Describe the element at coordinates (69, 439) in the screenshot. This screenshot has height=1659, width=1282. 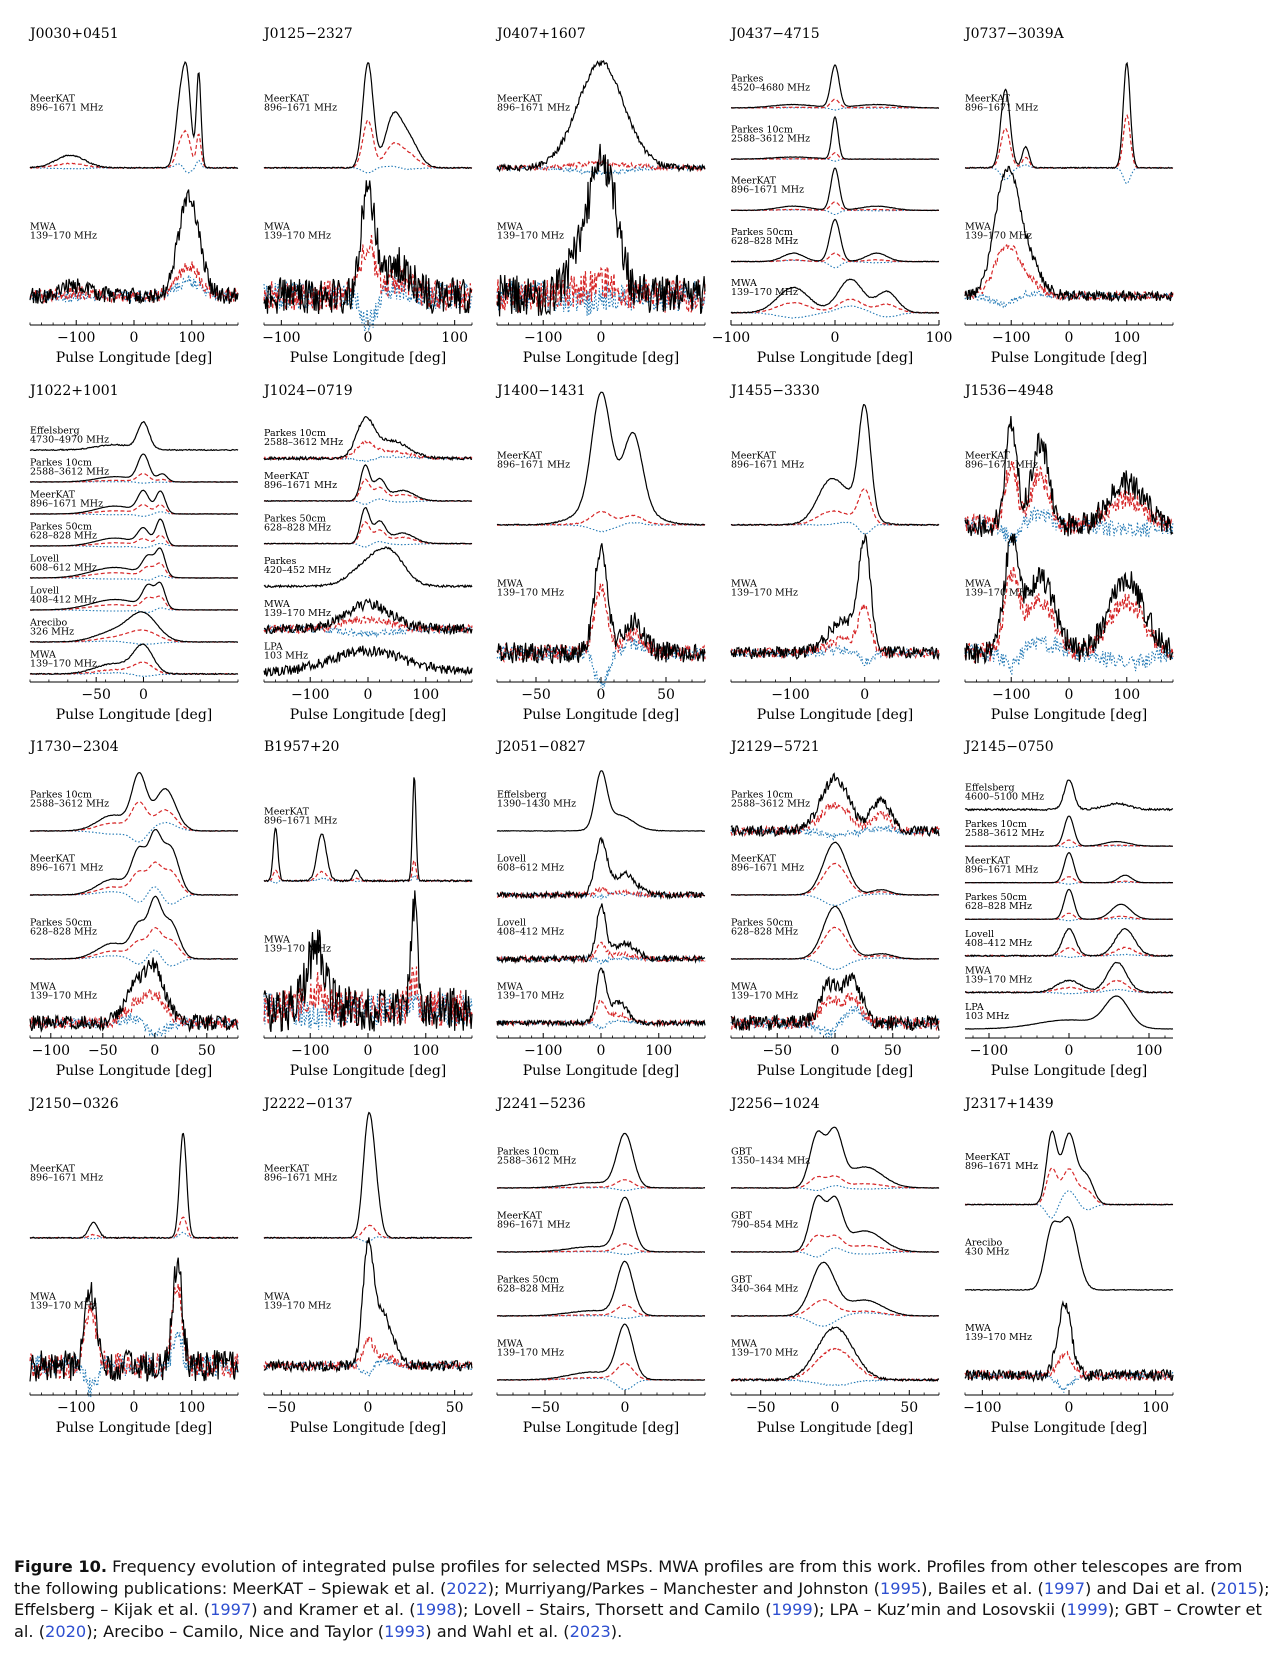
I see `profile-frequency-label: 4730–4970 MHz` at that location.